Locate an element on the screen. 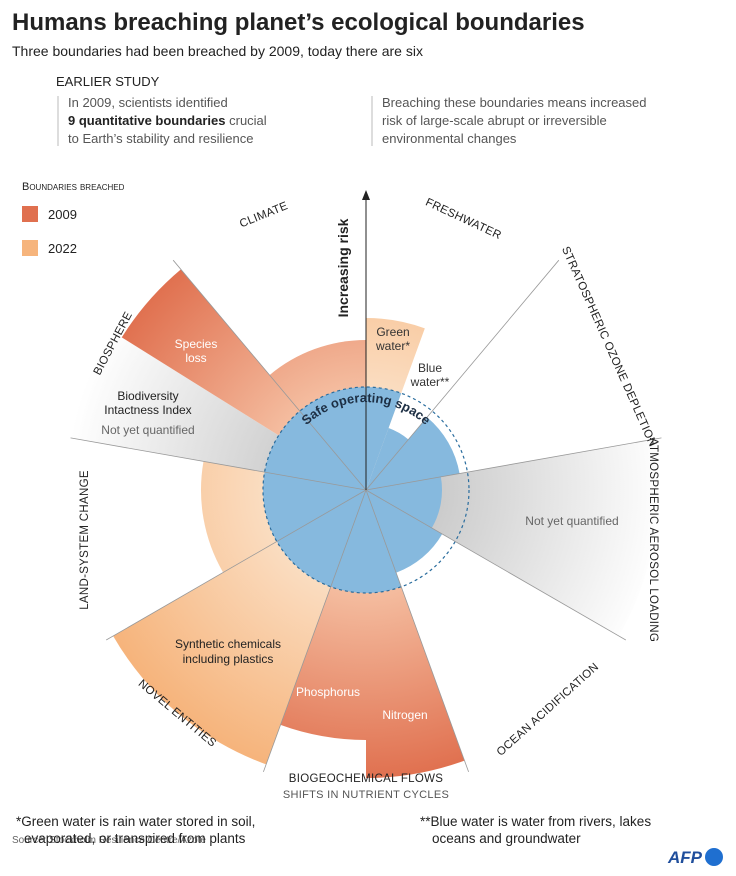 The image size is (736, 876). boundary-subname: SHIFTS IN NUTRIENT CYCLES is located at coordinates (366, 795).